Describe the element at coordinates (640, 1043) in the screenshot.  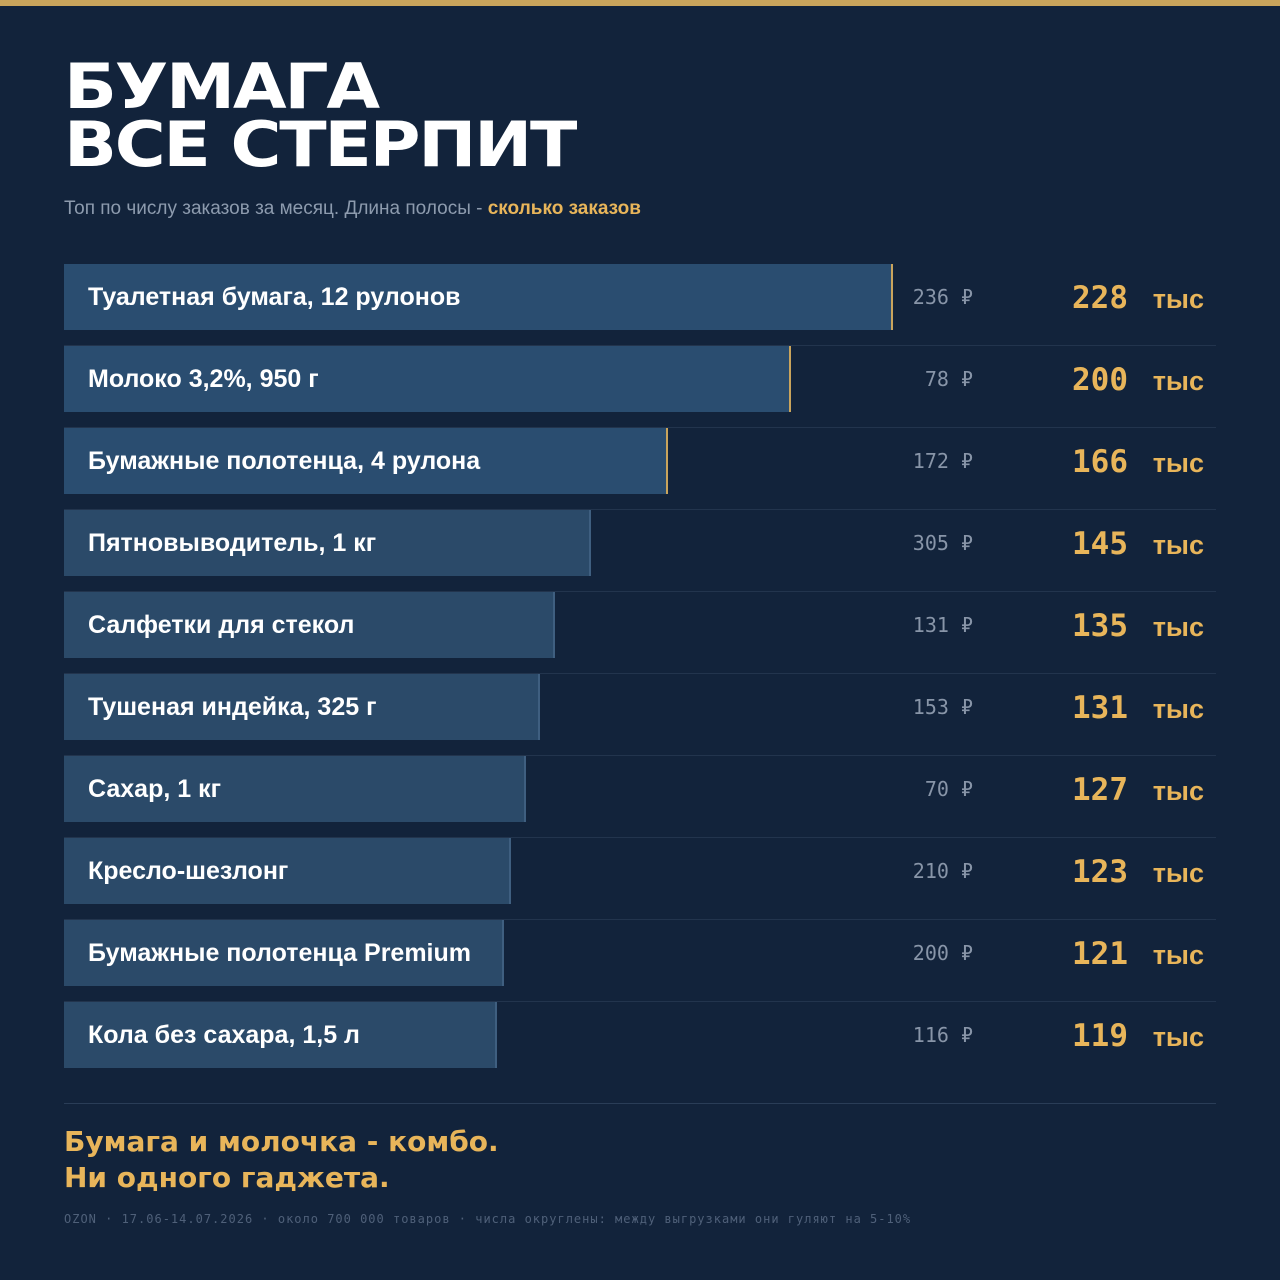
I see `bar-row: Кола без сахара, 1,5 л 116 ₽ 119 тыс` at that location.